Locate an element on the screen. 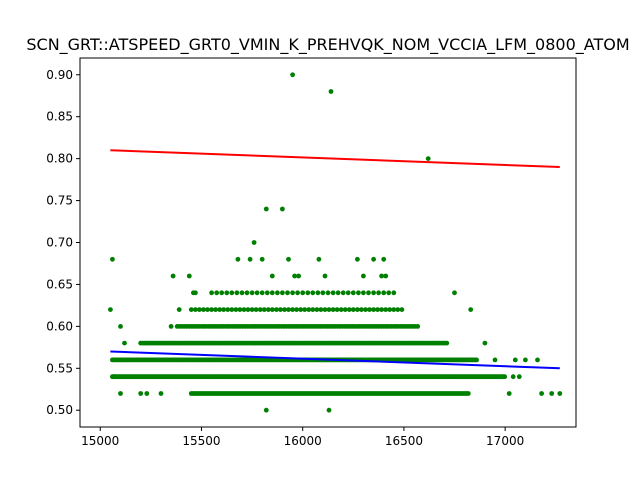  y-tick-label: 0.70 is located at coordinates (59, 243).